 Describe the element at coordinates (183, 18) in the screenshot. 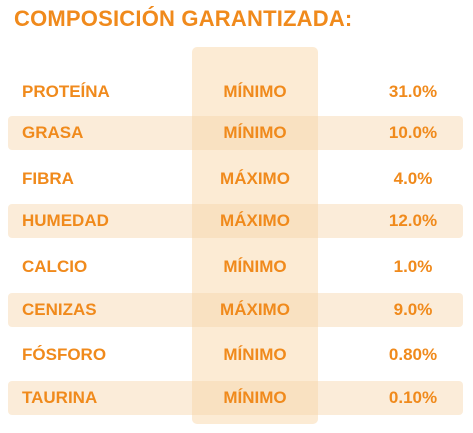

I see `page-title: COMPOSICIÓN GARANTIZADA:` at that location.